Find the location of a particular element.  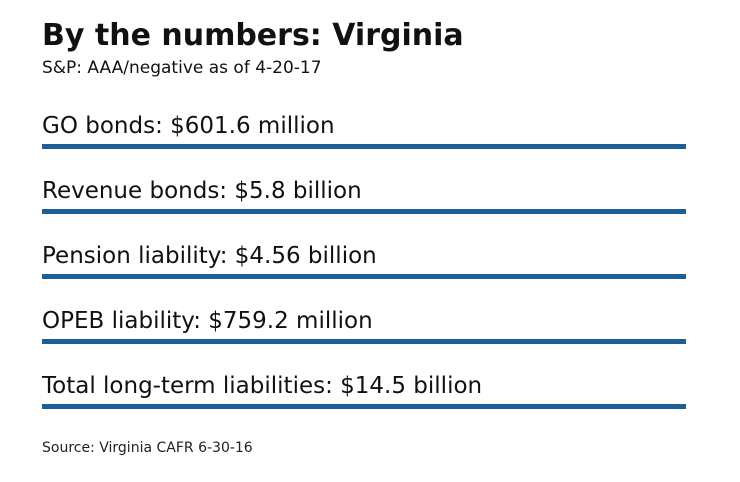

stat-underline-revenue-bonds is located at coordinates (364, 211).